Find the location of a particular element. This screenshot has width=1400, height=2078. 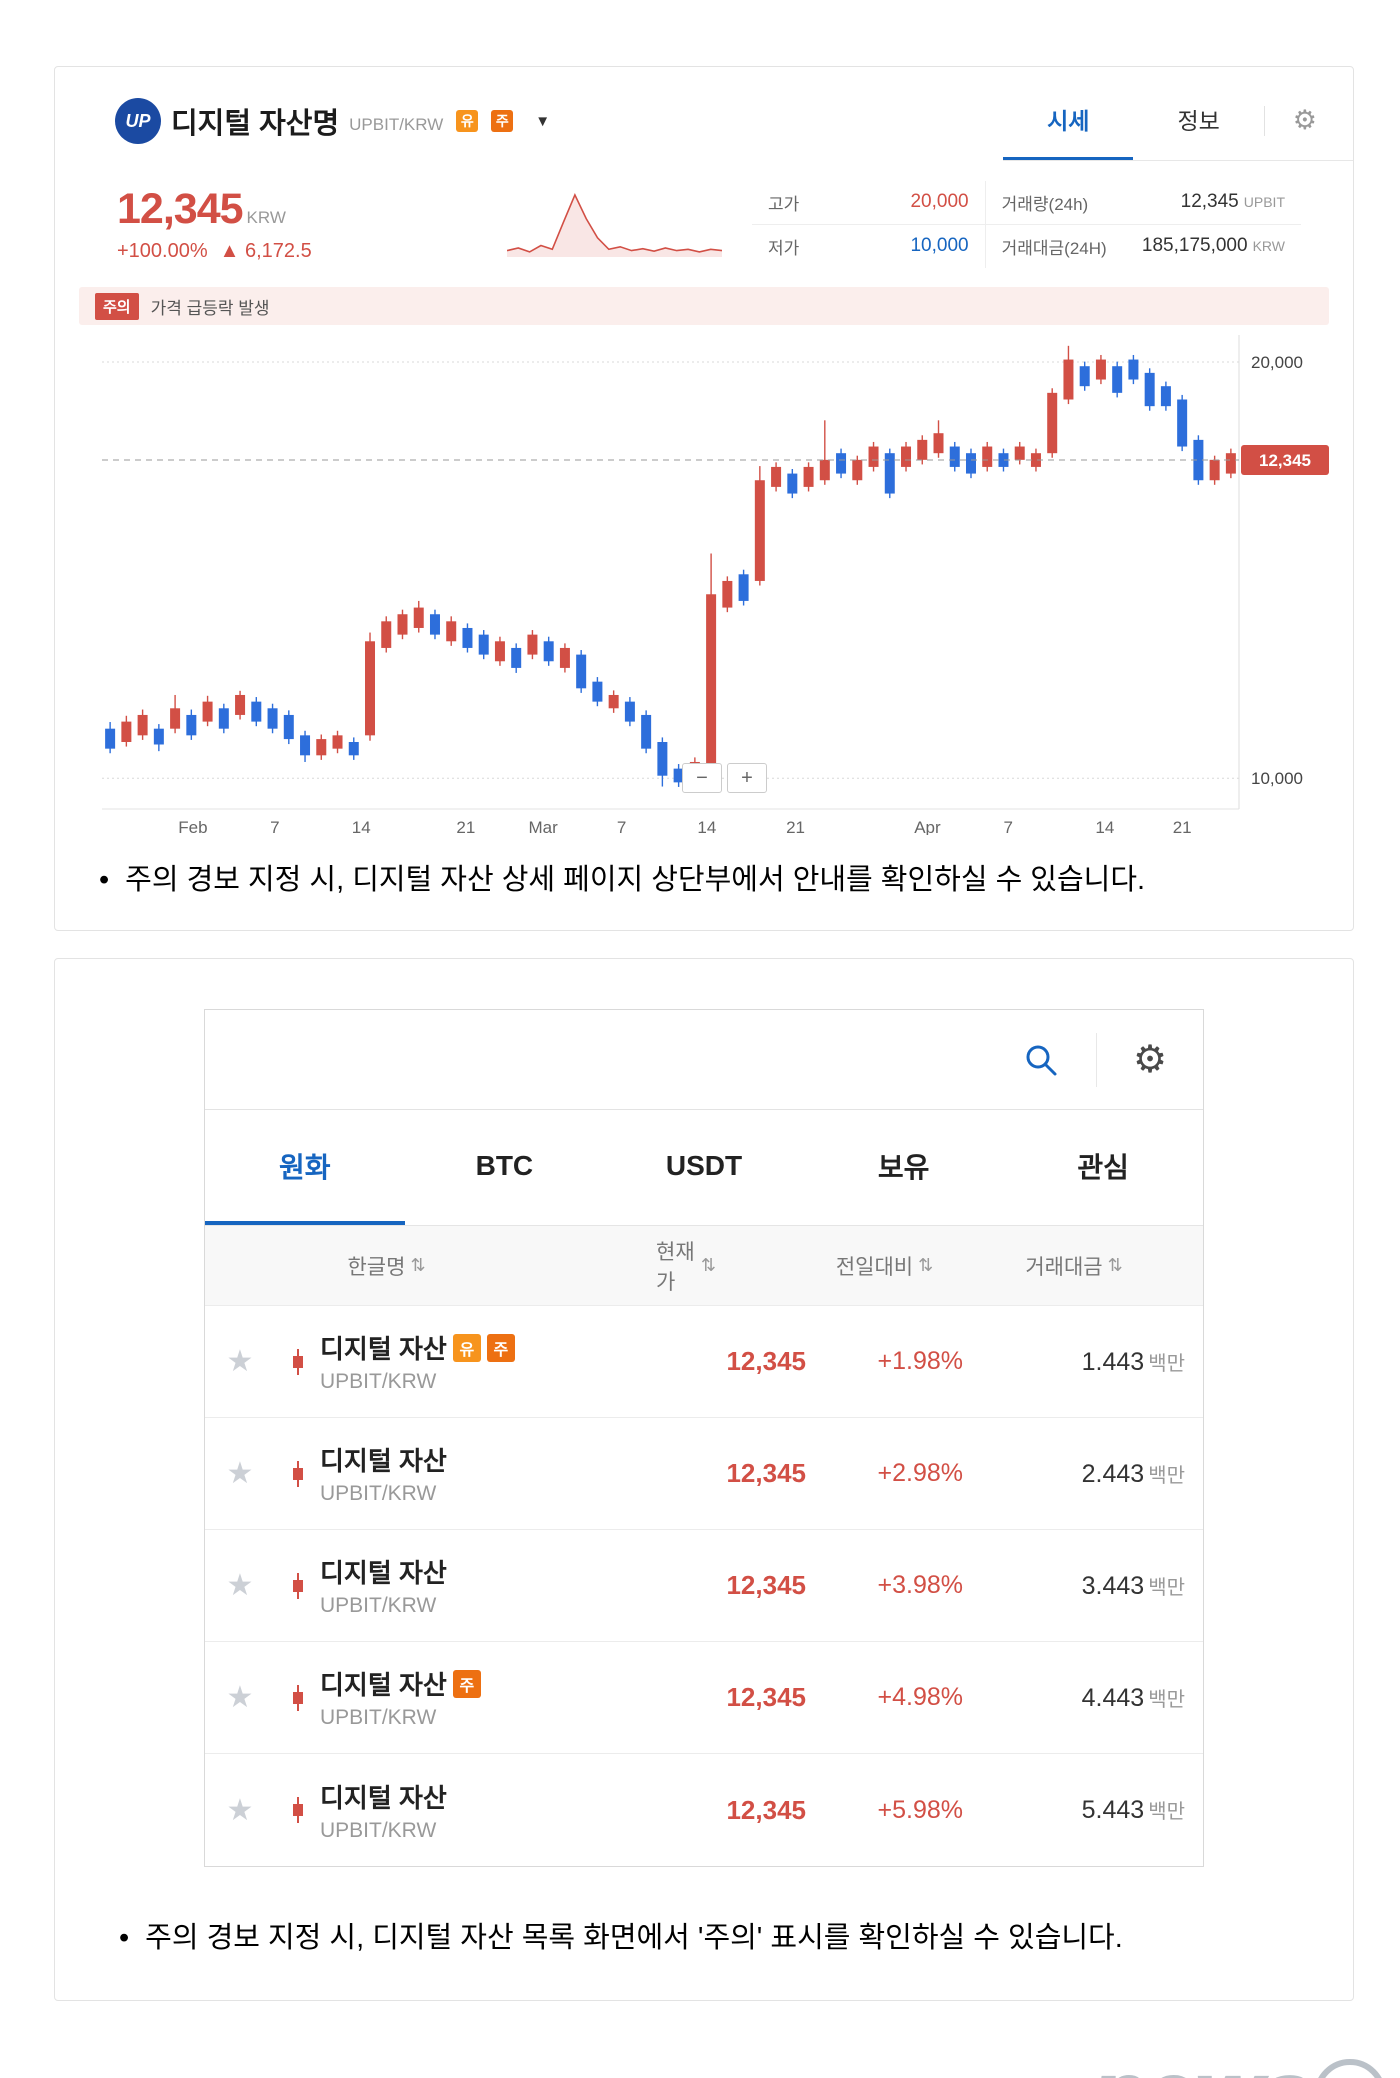

row-change: +2.98% is located at coordinates (920, 1473).